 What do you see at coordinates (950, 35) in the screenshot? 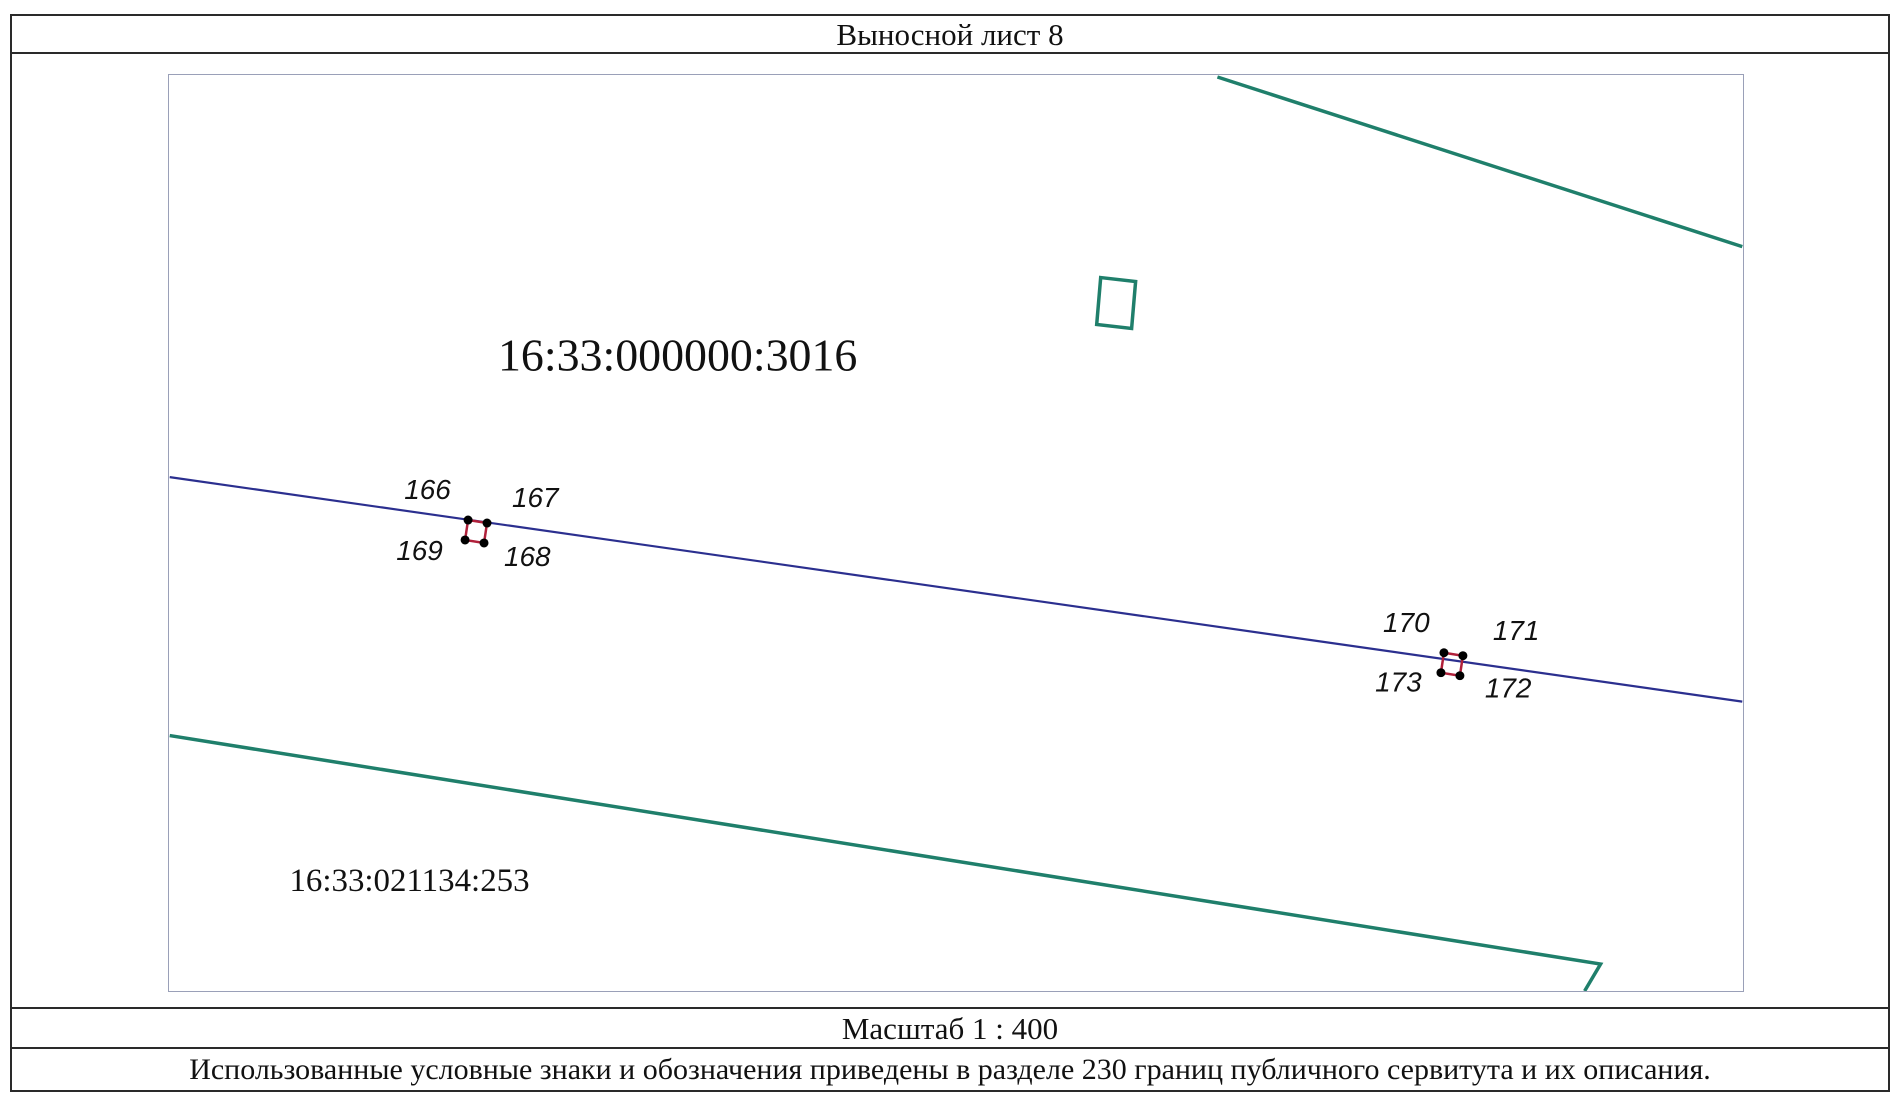
I see `sheet-title: Выносной лист 8` at bounding box center [950, 35].